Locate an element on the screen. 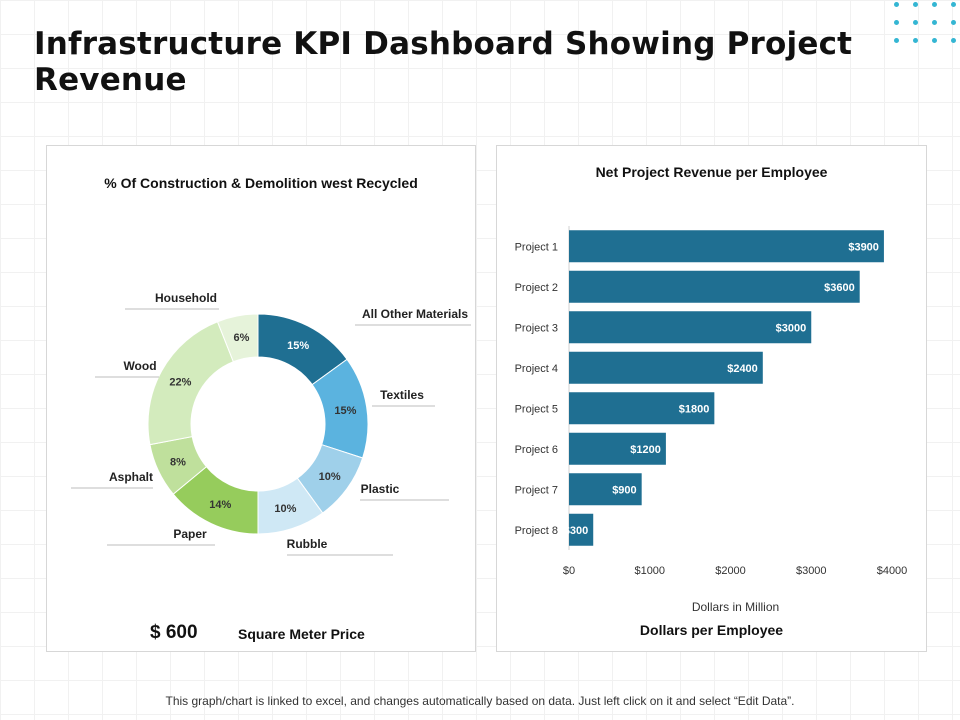  x-tick-label: $1000 is located at coordinates (649, 571).